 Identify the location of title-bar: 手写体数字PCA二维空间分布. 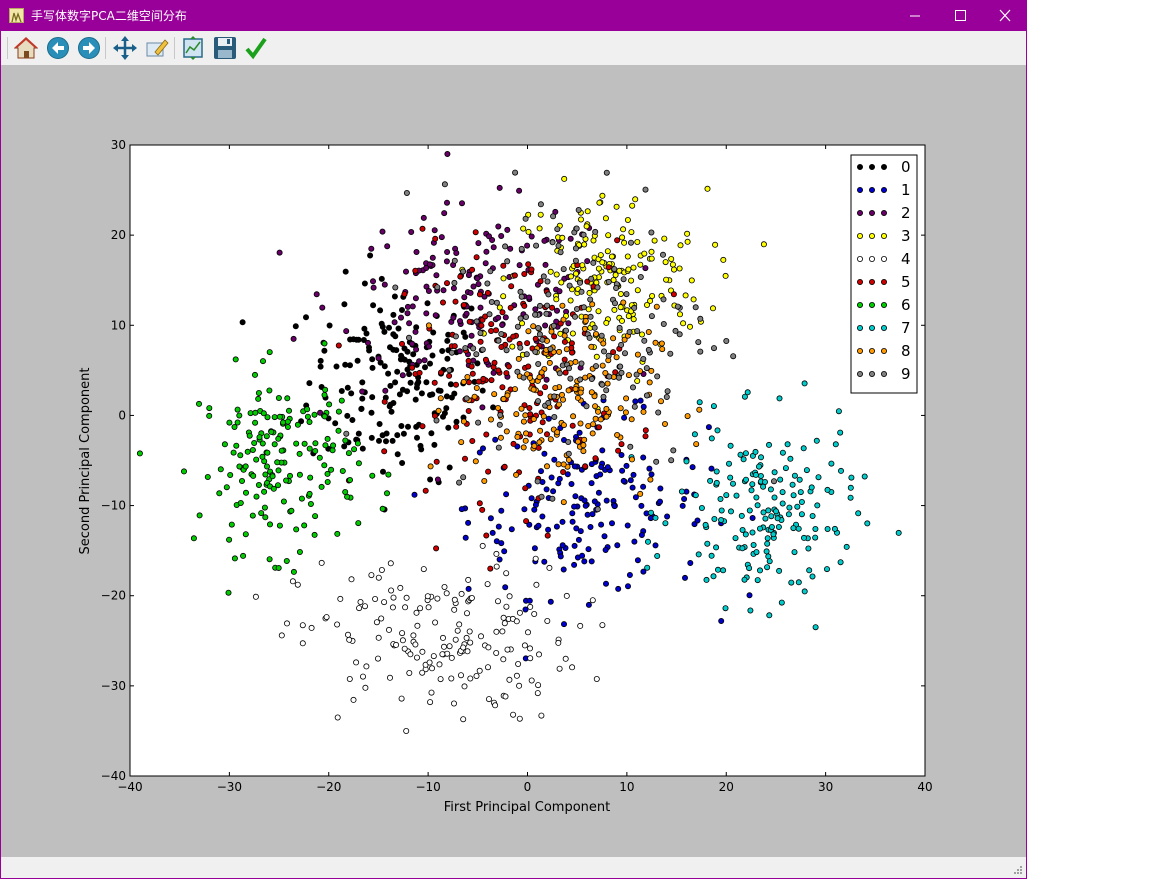
(513, 16).